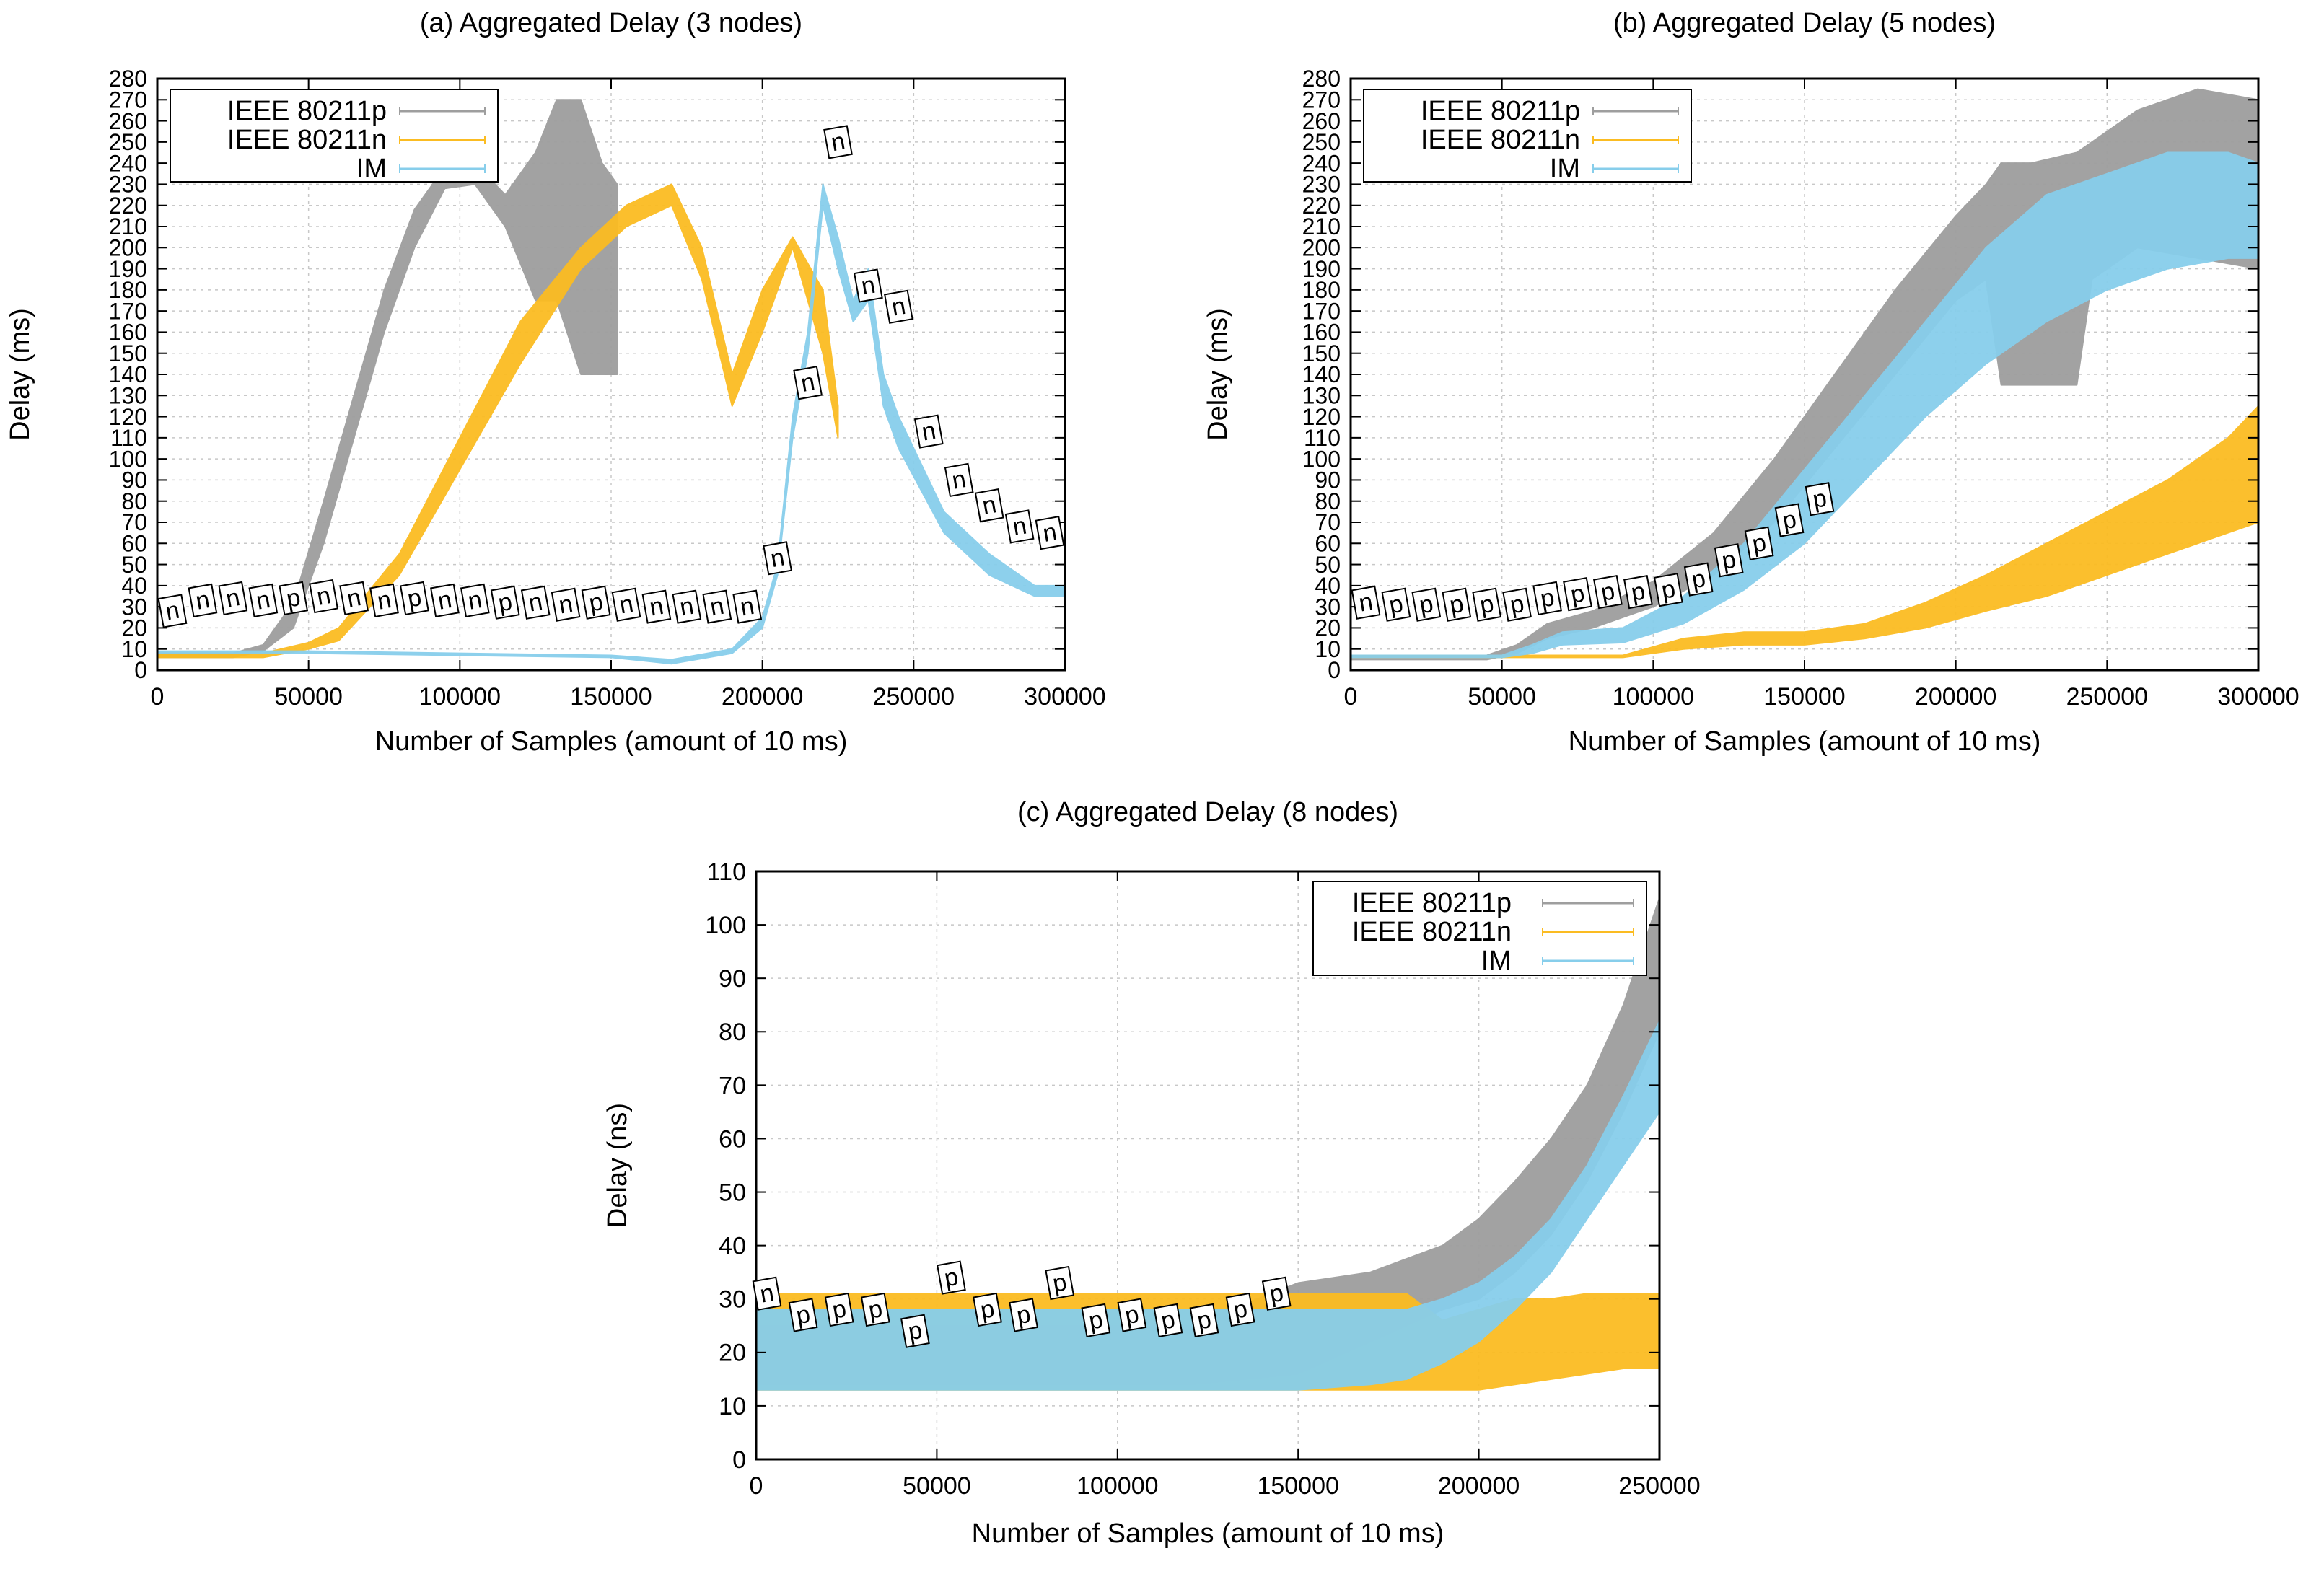 The width and height of the screenshot is (2324, 1574). What do you see at coordinates (1321, 142) in the screenshot?
I see `y-tick-label: 250` at bounding box center [1321, 142].